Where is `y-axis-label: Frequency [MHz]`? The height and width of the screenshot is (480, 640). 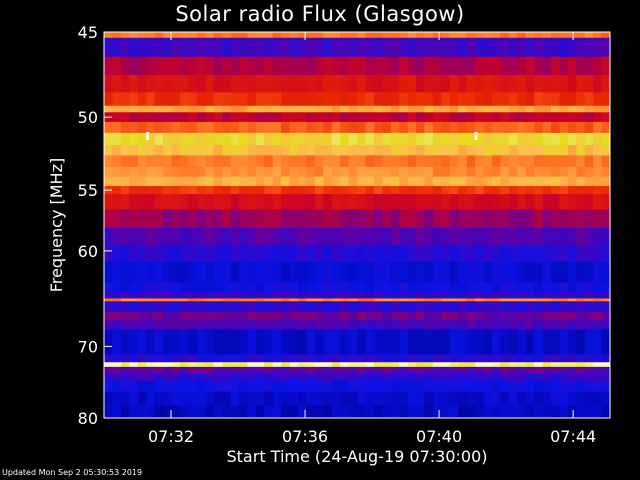
y-axis-label: Frequency [MHz] is located at coordinates (56, 225).